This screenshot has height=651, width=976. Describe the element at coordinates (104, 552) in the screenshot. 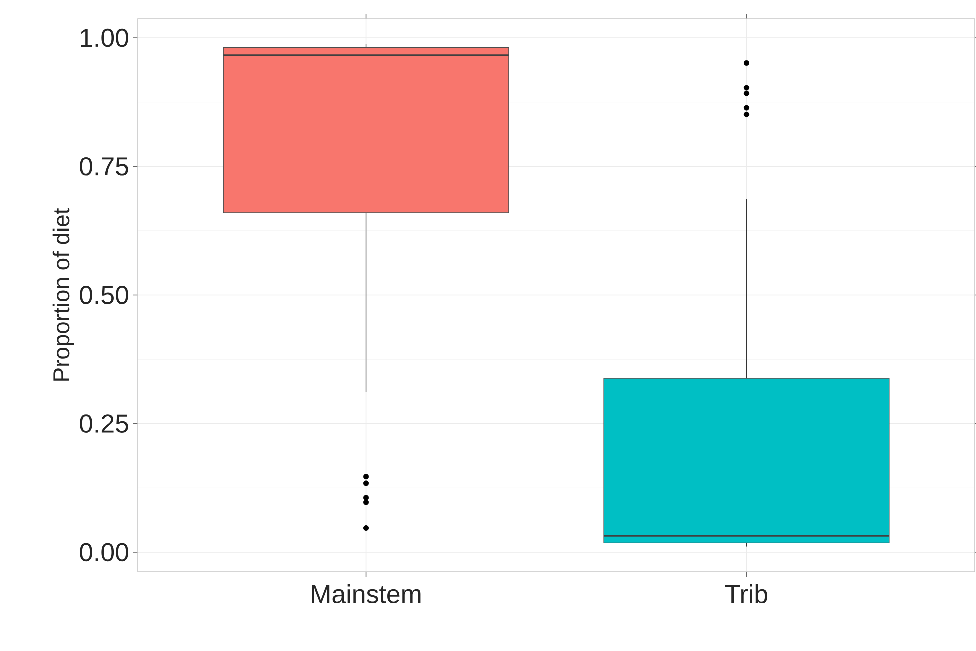

I see `y-tick-label: 0.00` at that location.